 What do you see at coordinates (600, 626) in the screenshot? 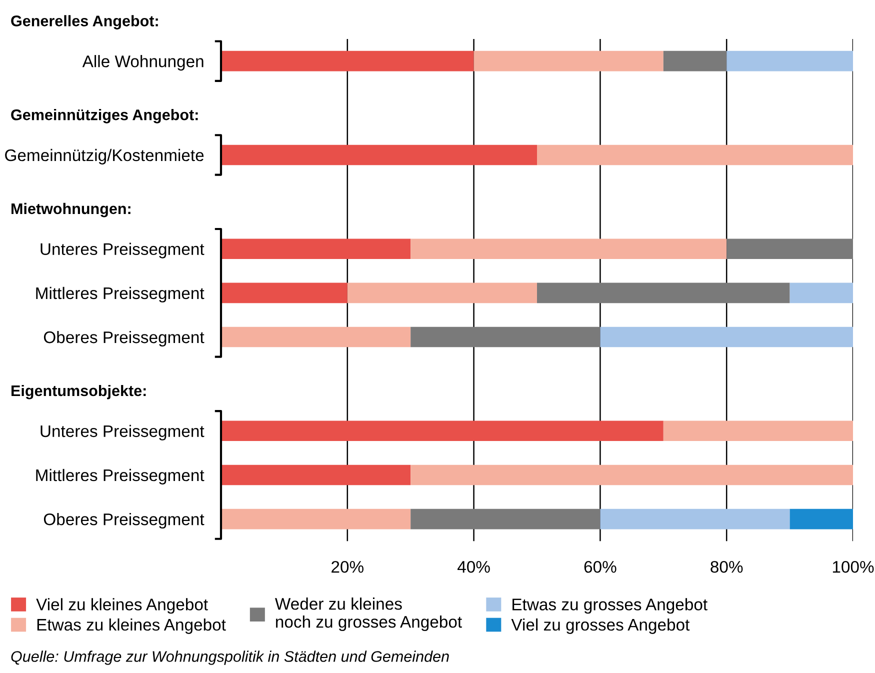
I see `legend-label: Viel zu grosses Angebot` at bounding box center [600, 626].